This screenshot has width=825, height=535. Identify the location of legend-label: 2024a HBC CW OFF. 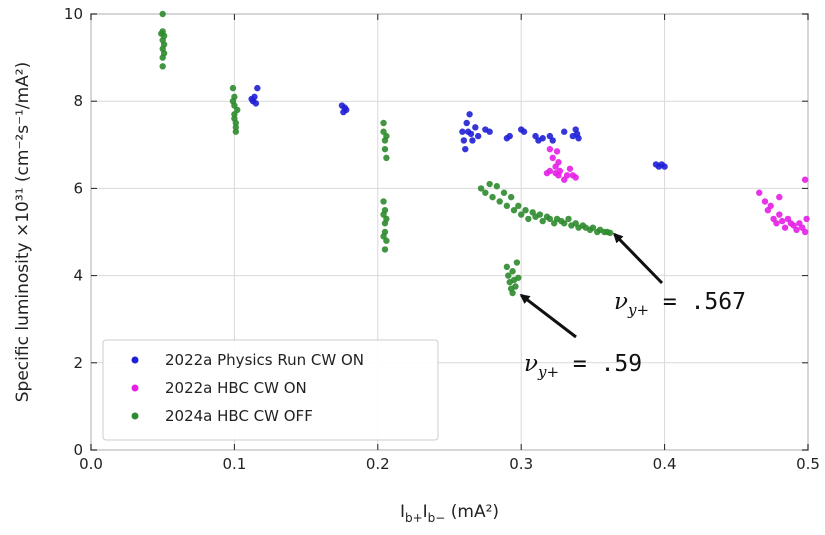
(239, 416).